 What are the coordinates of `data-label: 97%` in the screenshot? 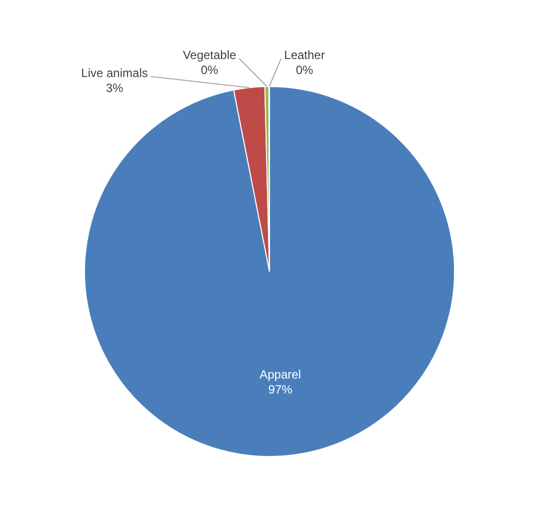 It's located at (280, 389).